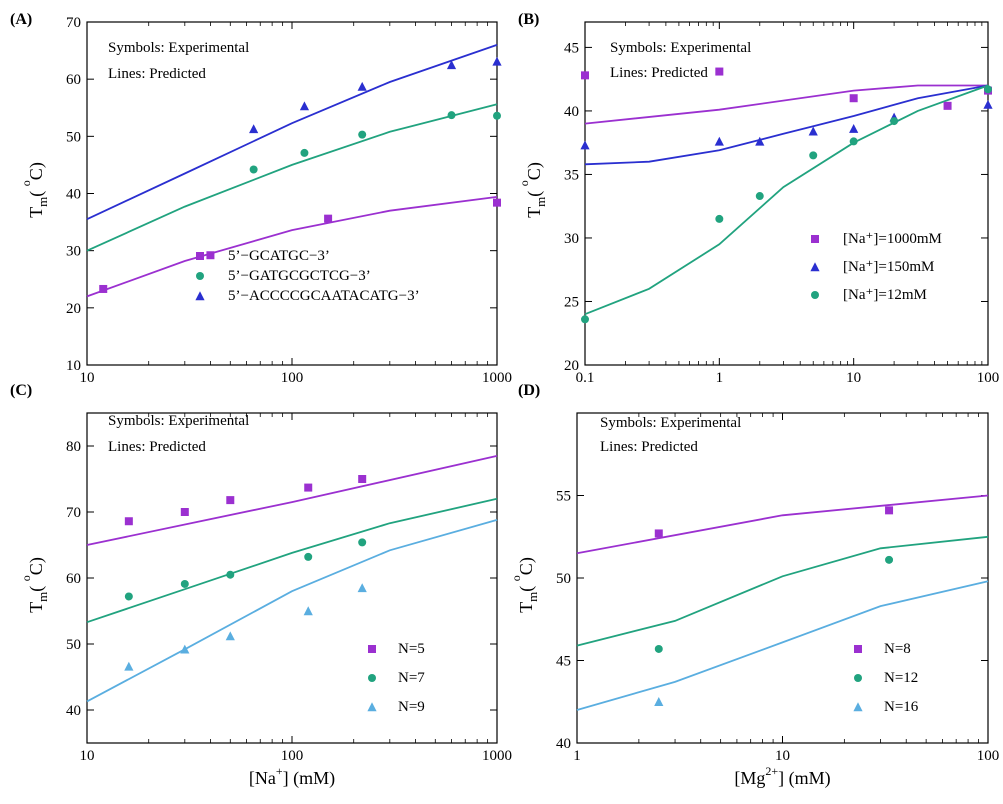 This screenshot has width=1003, height=804. What do you see at coordinates (21, 19) in the screenshot?
I see `panel-label: (A)` at bounding box center [21, 19].